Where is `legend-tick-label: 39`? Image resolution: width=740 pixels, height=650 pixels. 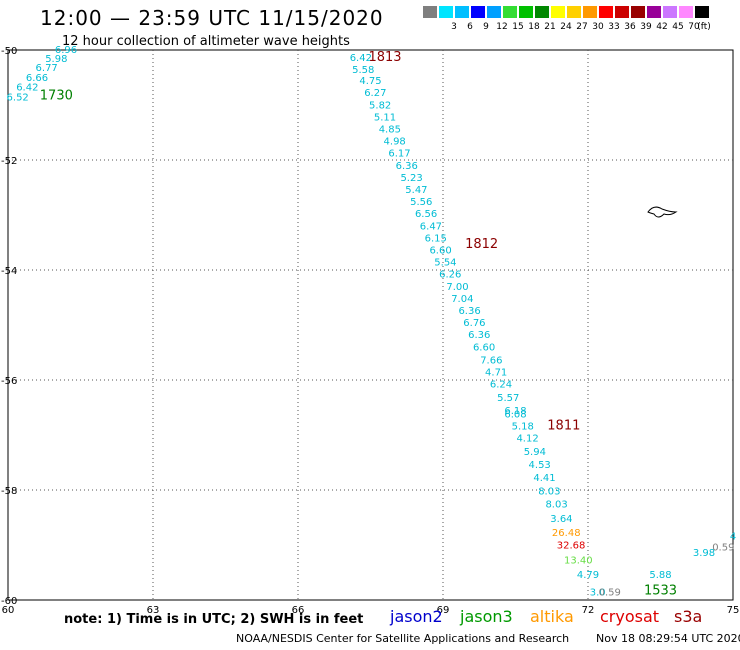
legend-tick-label: 39 is located at coordinates (646, 27).